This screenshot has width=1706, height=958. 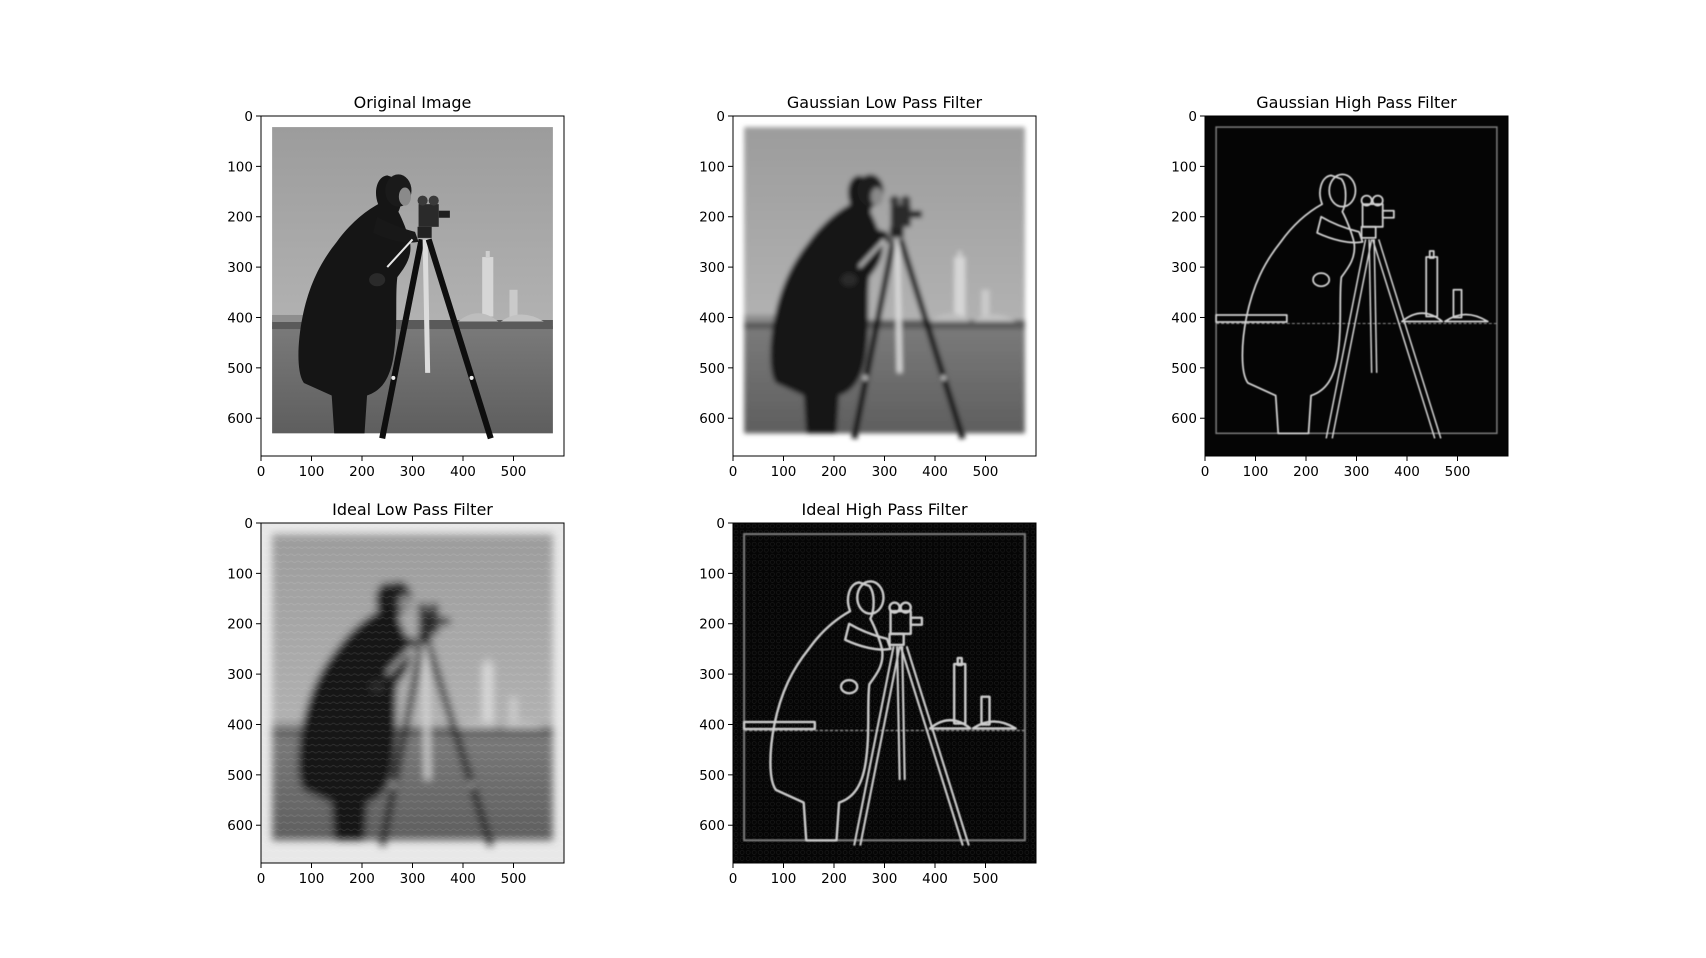 What do you see at coordinates (884, 509) in the screenshot?
I see `panel-title: Ideal High Pass Filter` at bounding box center [884, 509].